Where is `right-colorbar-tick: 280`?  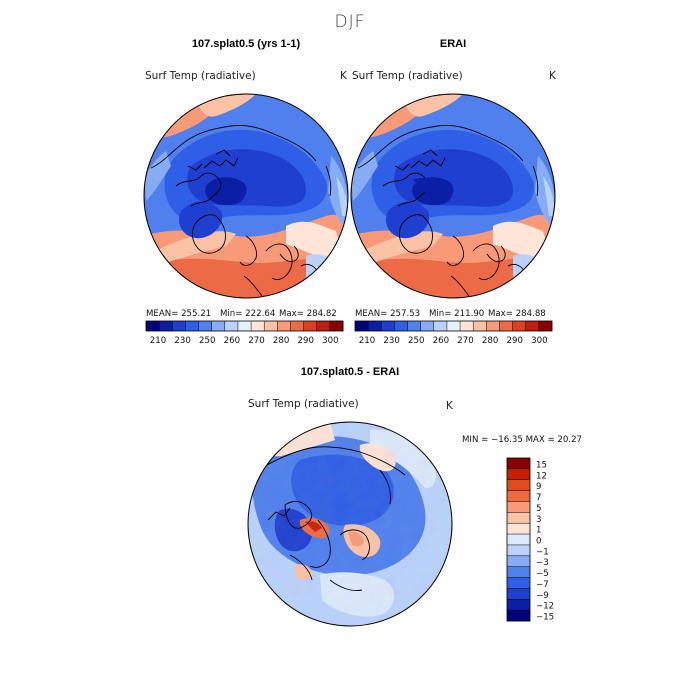
right-colorbar-tick: 280 is located at coordinates (490, 341).